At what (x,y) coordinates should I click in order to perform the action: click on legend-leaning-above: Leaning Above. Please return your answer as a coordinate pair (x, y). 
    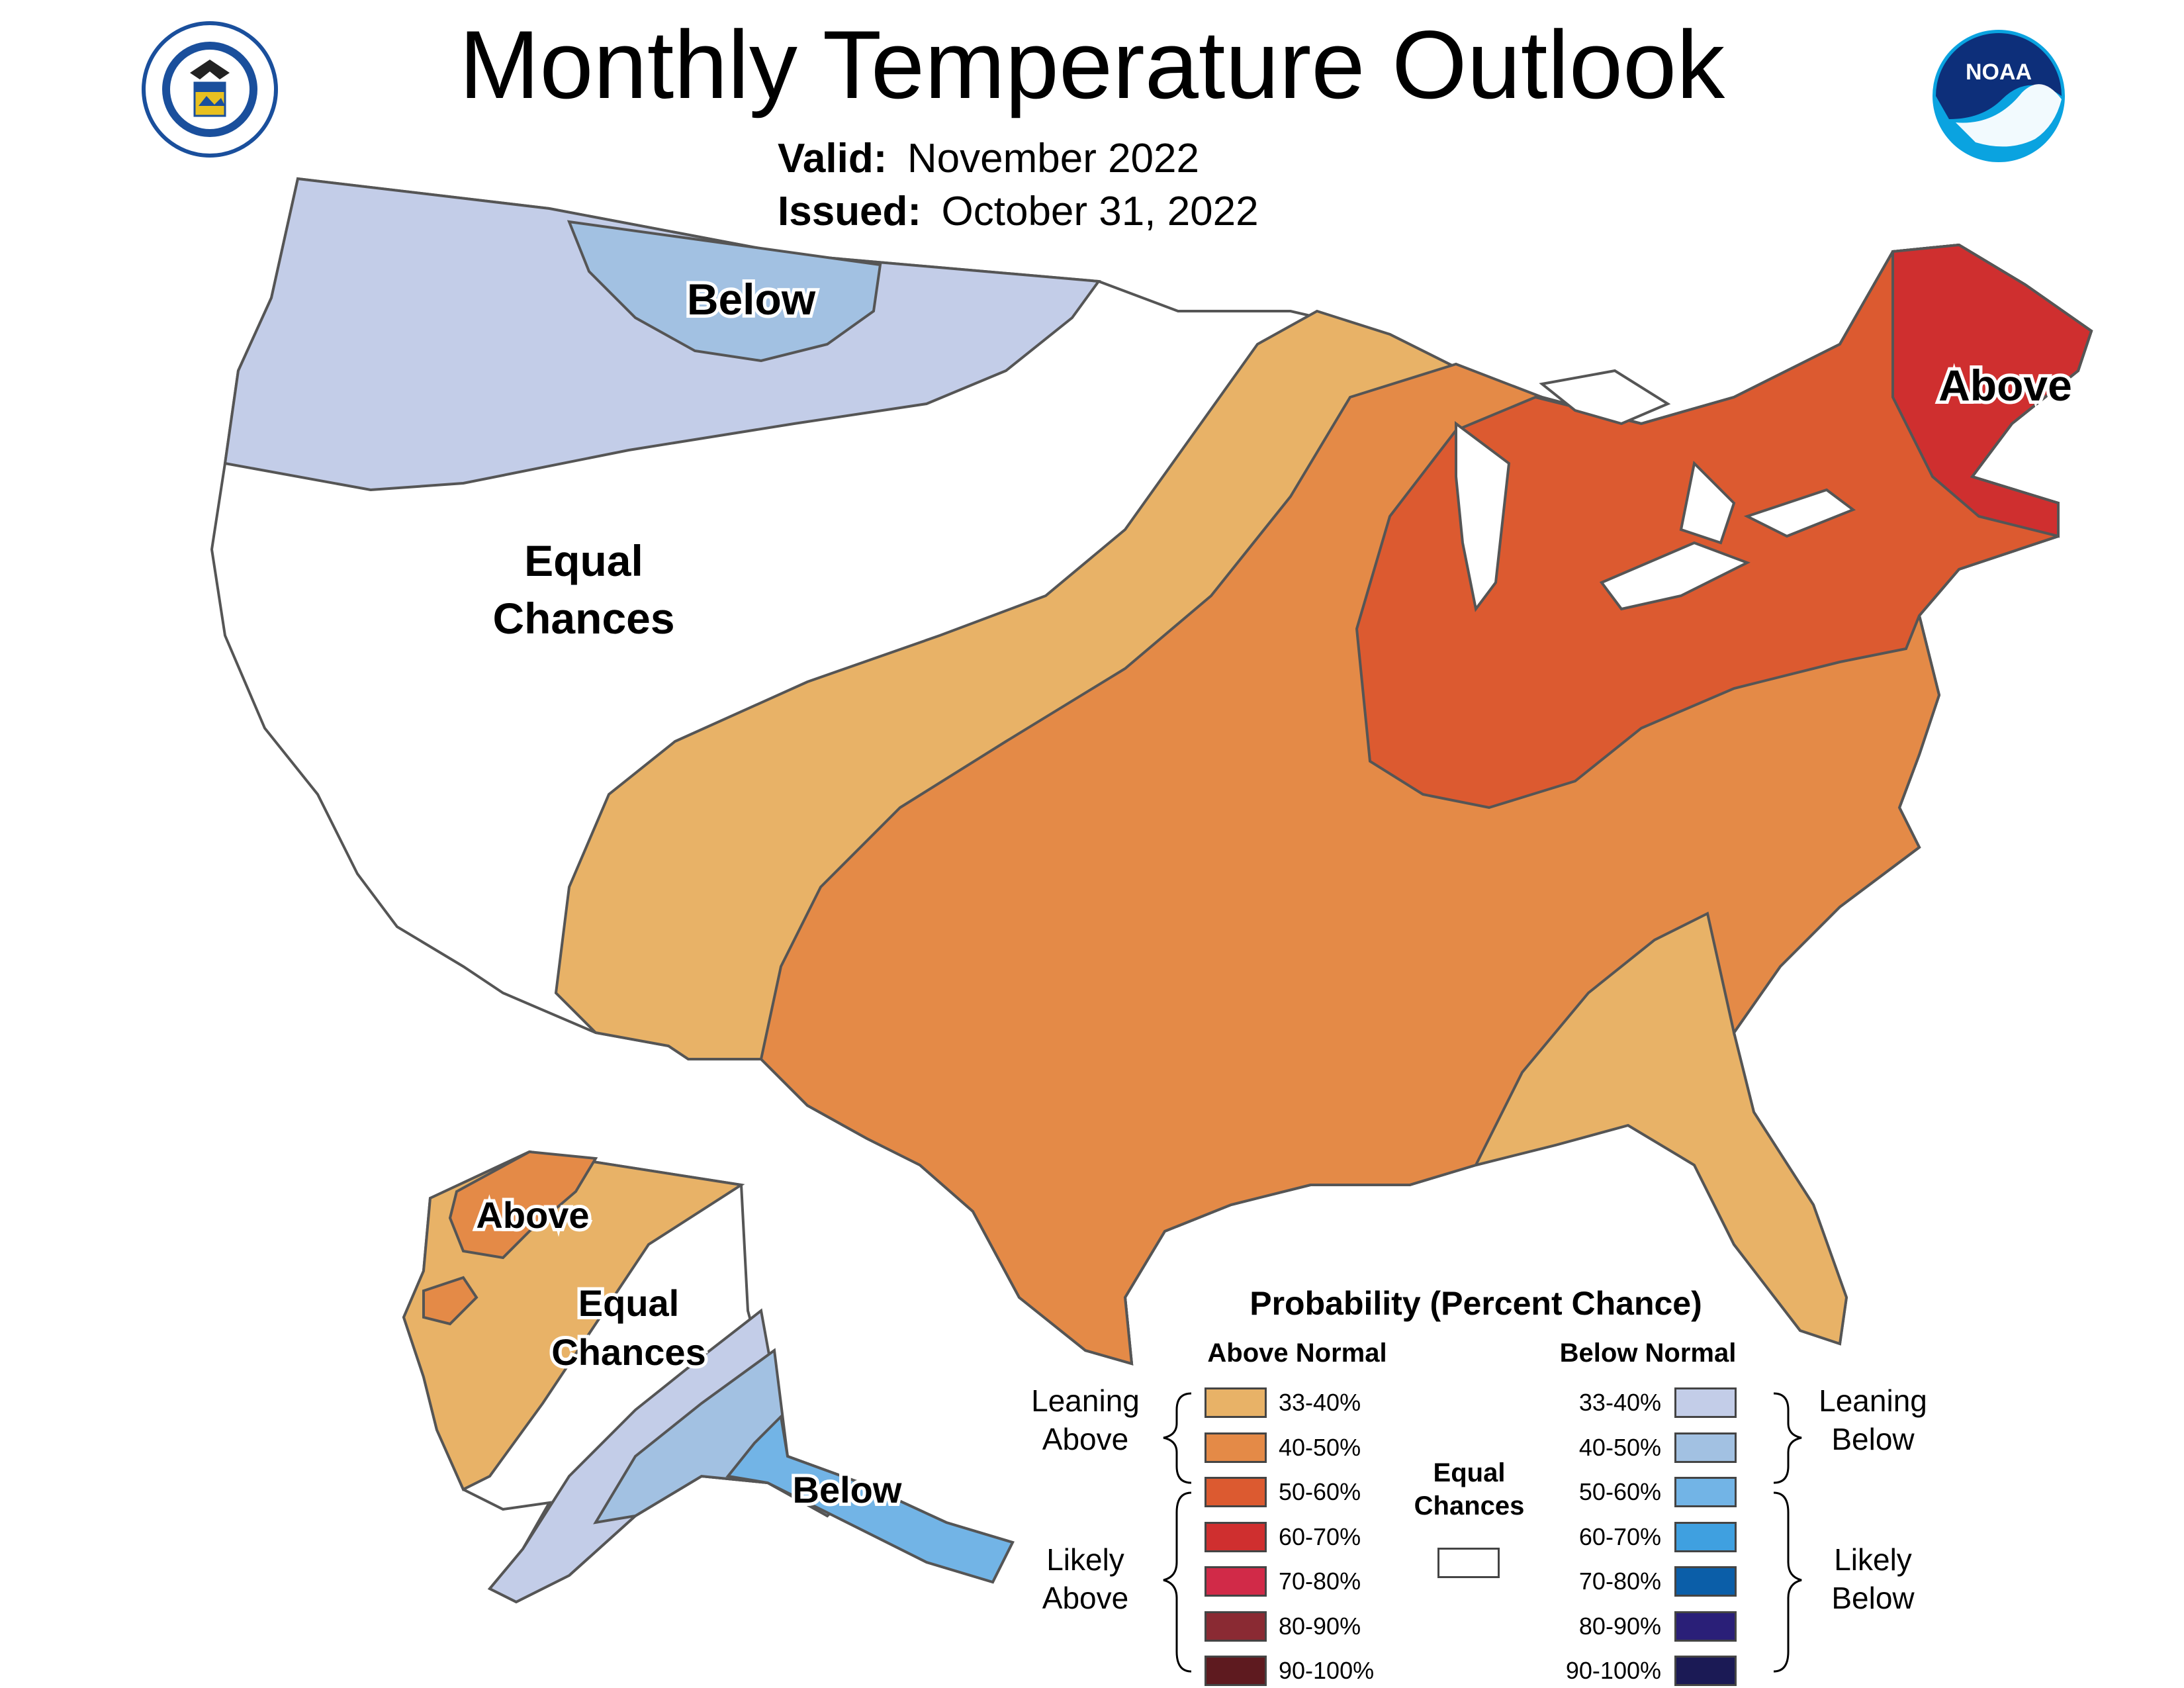
    Looking at the image, I should click on (1085, 1419).